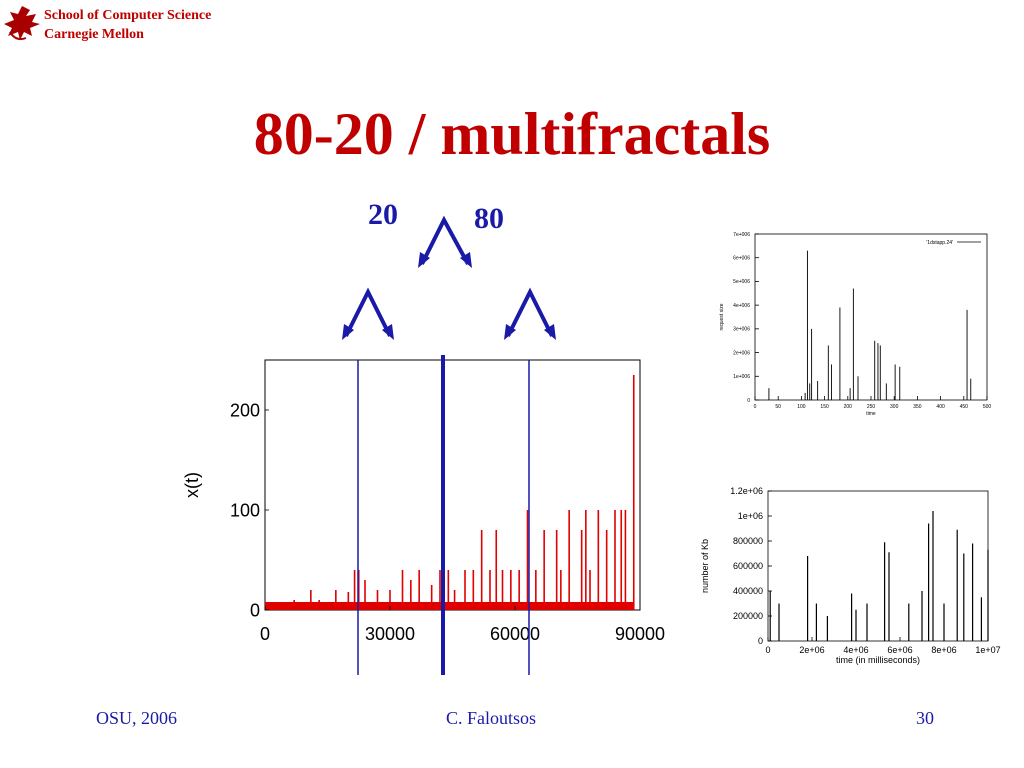  What do you see at coordinates (760, 641) in the screenshot?
I see `chart3-ytick-label-0: 0` at bounding box center [760, 641].